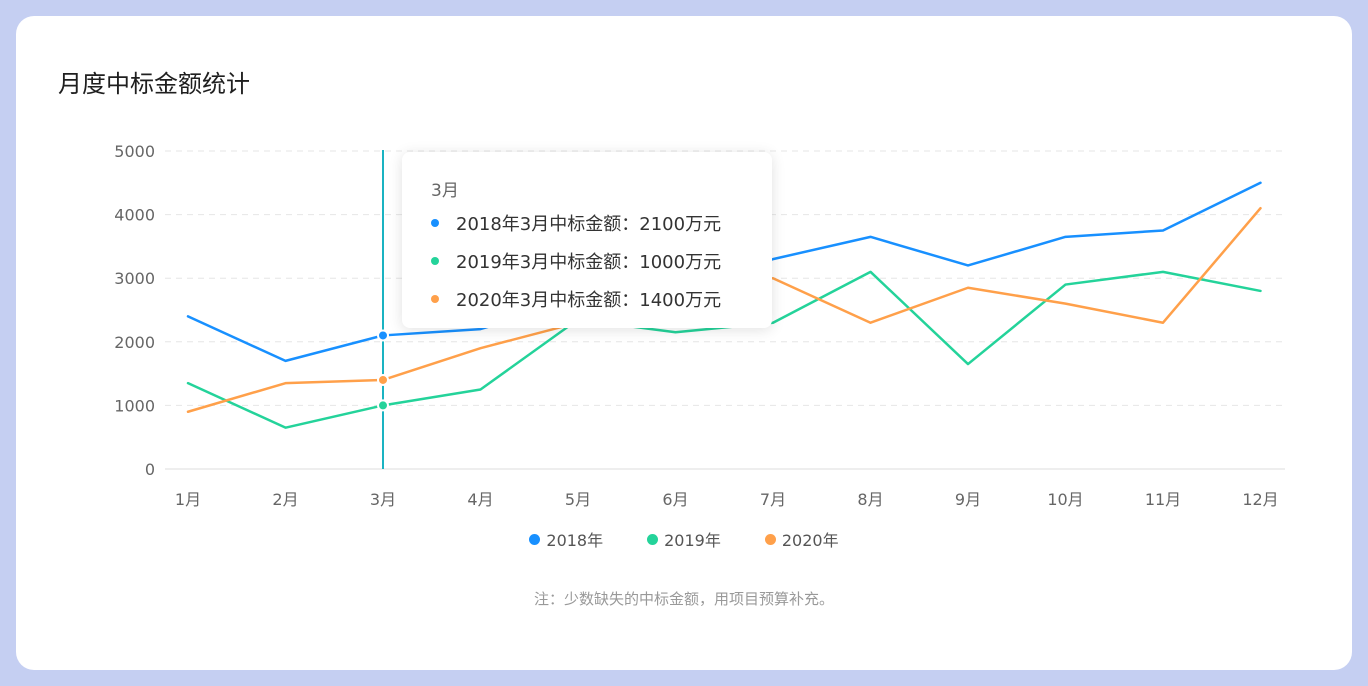 The width and height of the screenshot is (1368, 686). Describe the element at coordinates (589, 300) in the screenshot. I see `tooltip-label-2020: 2020年3月中标金额：1400万元` at that location.